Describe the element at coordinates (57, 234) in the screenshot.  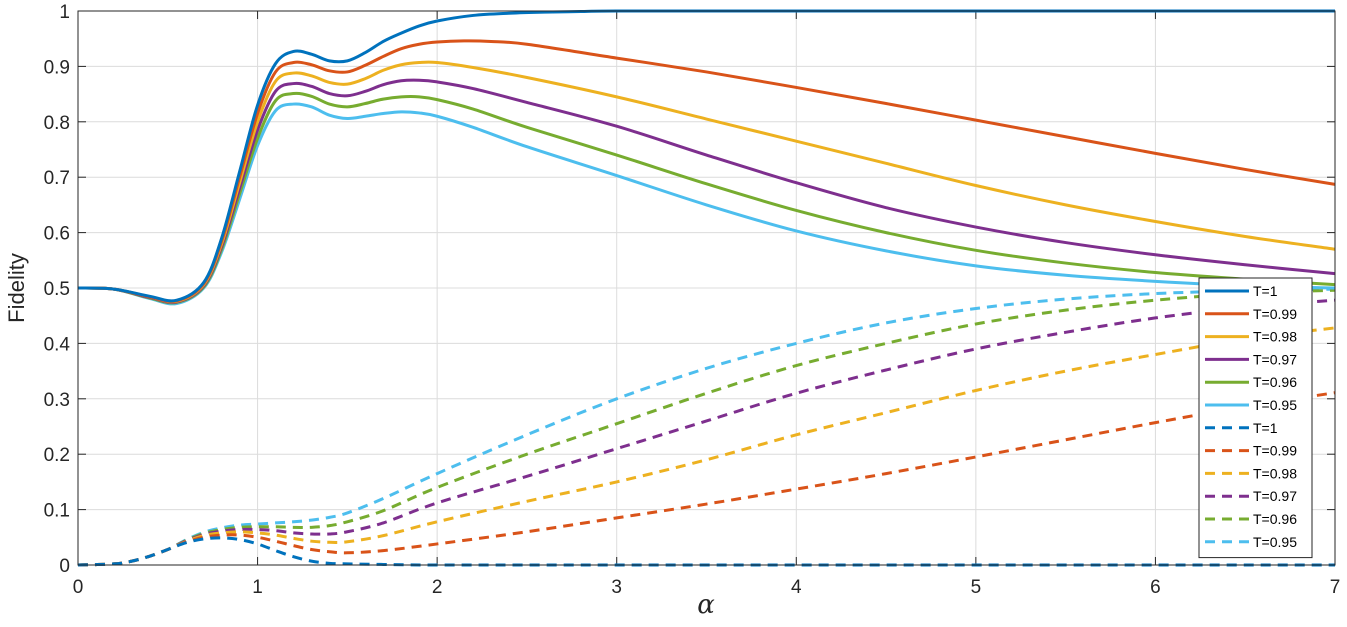
I see `y-tick-label: 0.6` at that location.